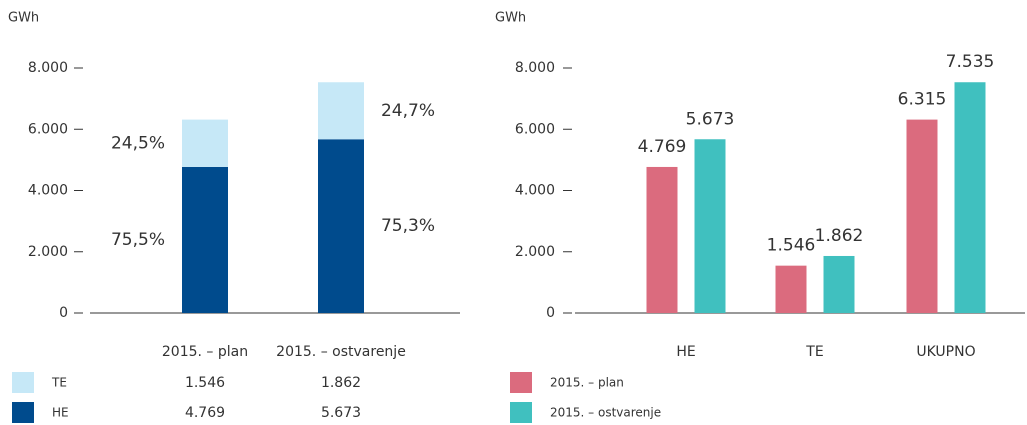  Describe the element at coordinates (945, 352) in the screenshot. I see `x-tick-label: UKUPNO` at that location.